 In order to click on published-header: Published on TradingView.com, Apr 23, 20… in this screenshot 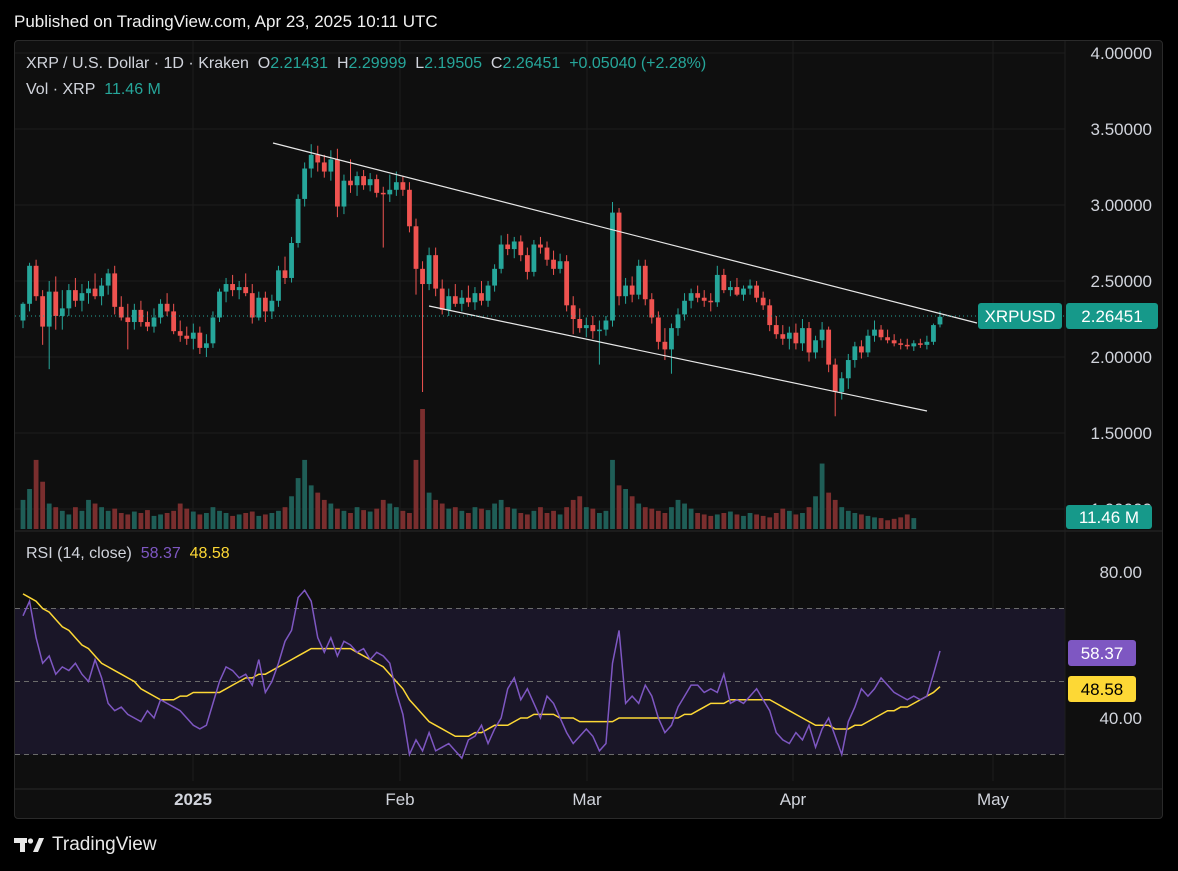, I will do `click(226, 21)`.